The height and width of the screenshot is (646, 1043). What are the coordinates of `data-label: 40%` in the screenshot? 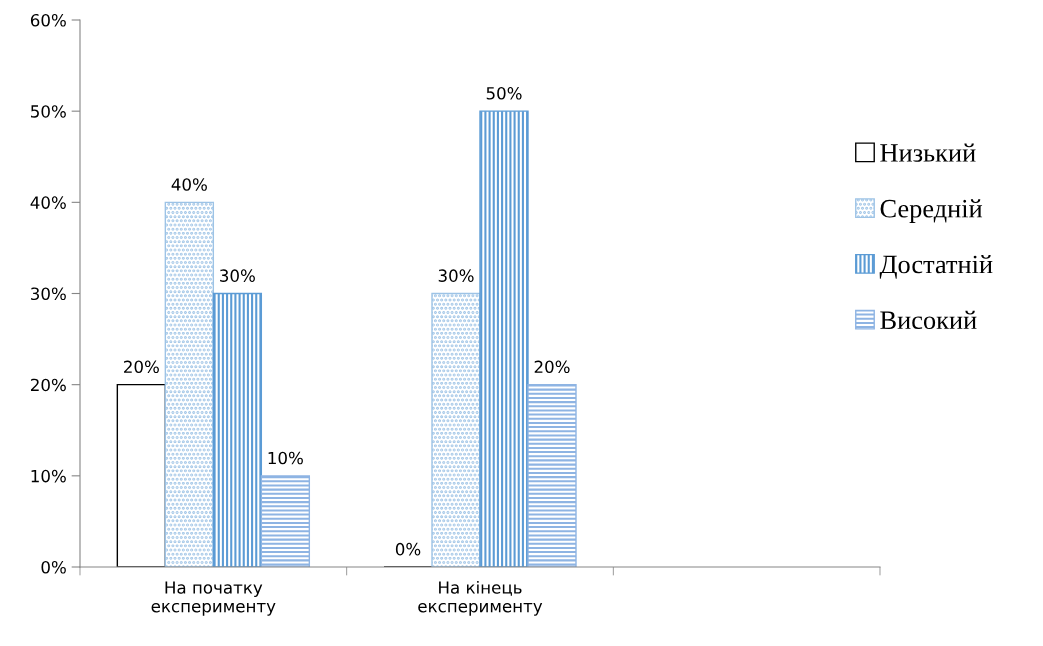 It's located at (189, 184).